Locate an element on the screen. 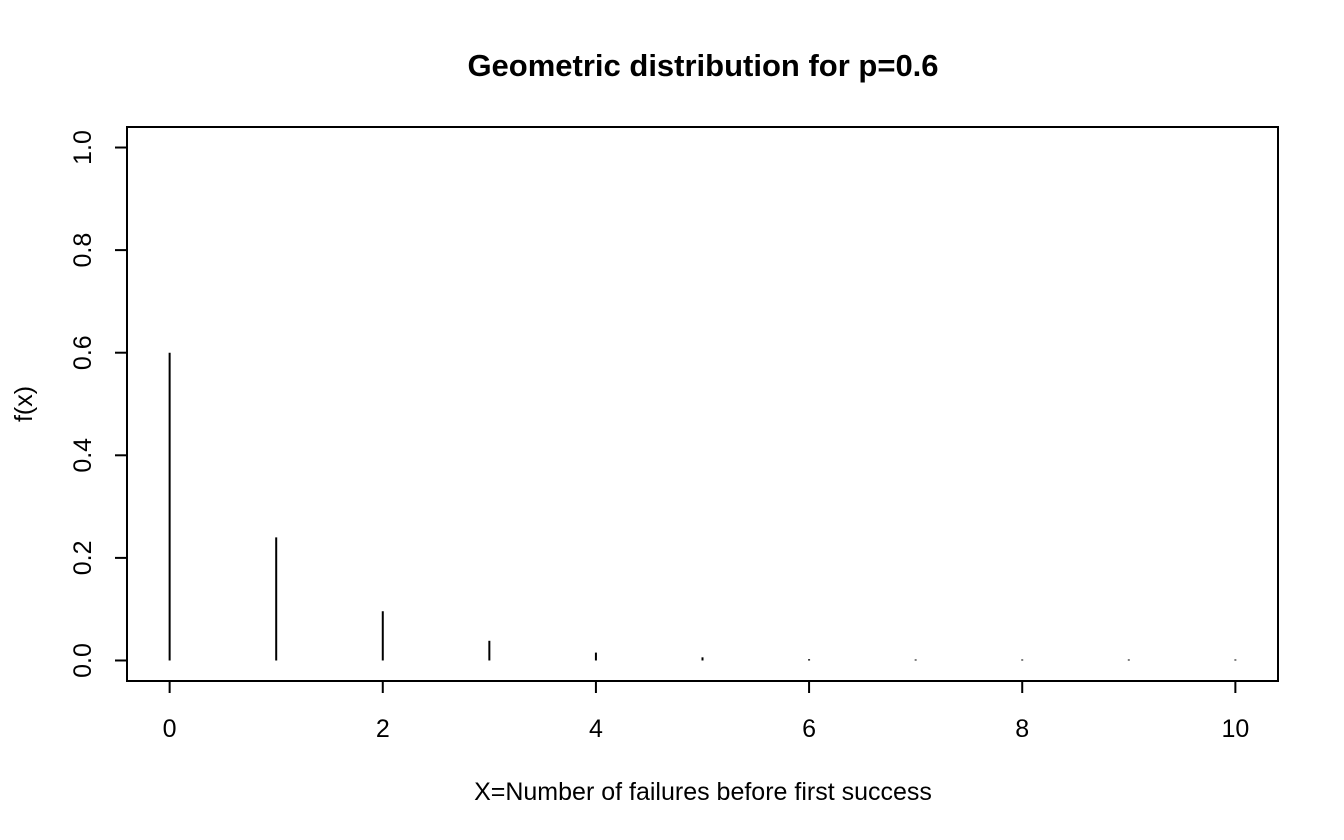 The width and height of the screenshot is (1344, 840). y-tick-label: 0.8 is located at coordinates (83, 250).